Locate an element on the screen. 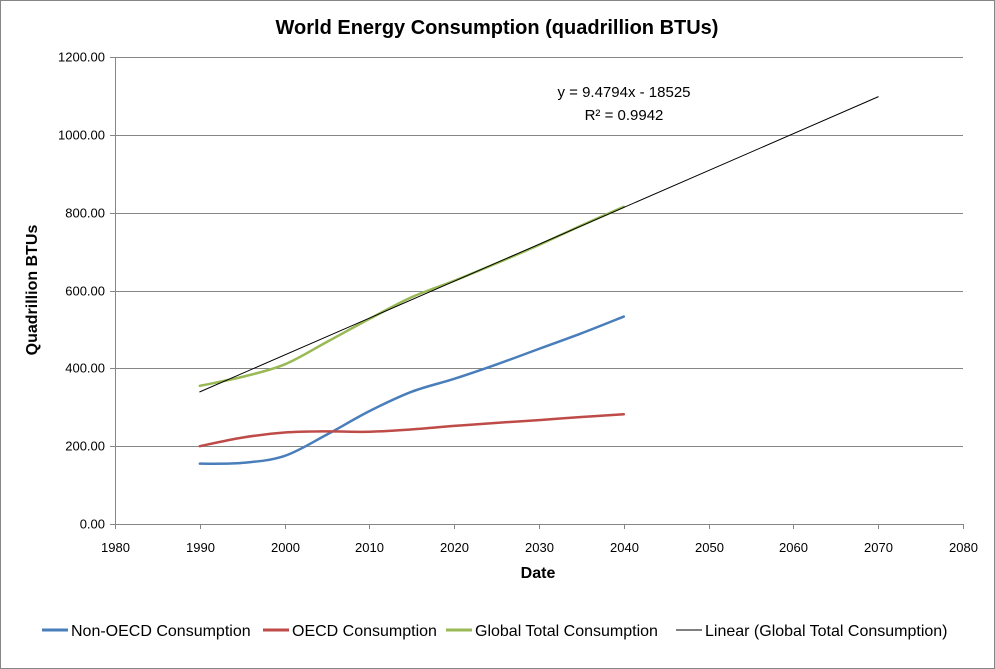  x-tick-label: 2020 is located at coordinates (454, 547).